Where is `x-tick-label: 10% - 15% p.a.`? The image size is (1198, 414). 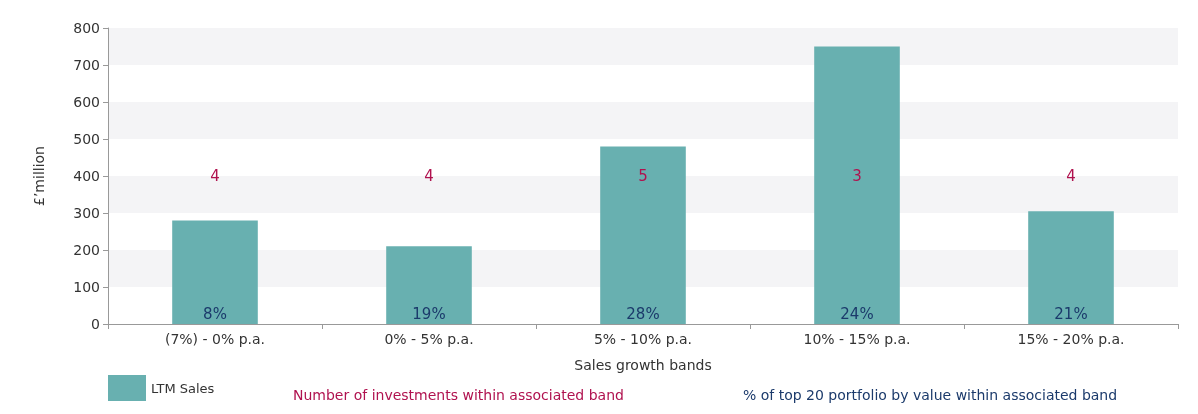
x-tick-label: 10% - 15% p.a. is located at coordinates (857, 339).